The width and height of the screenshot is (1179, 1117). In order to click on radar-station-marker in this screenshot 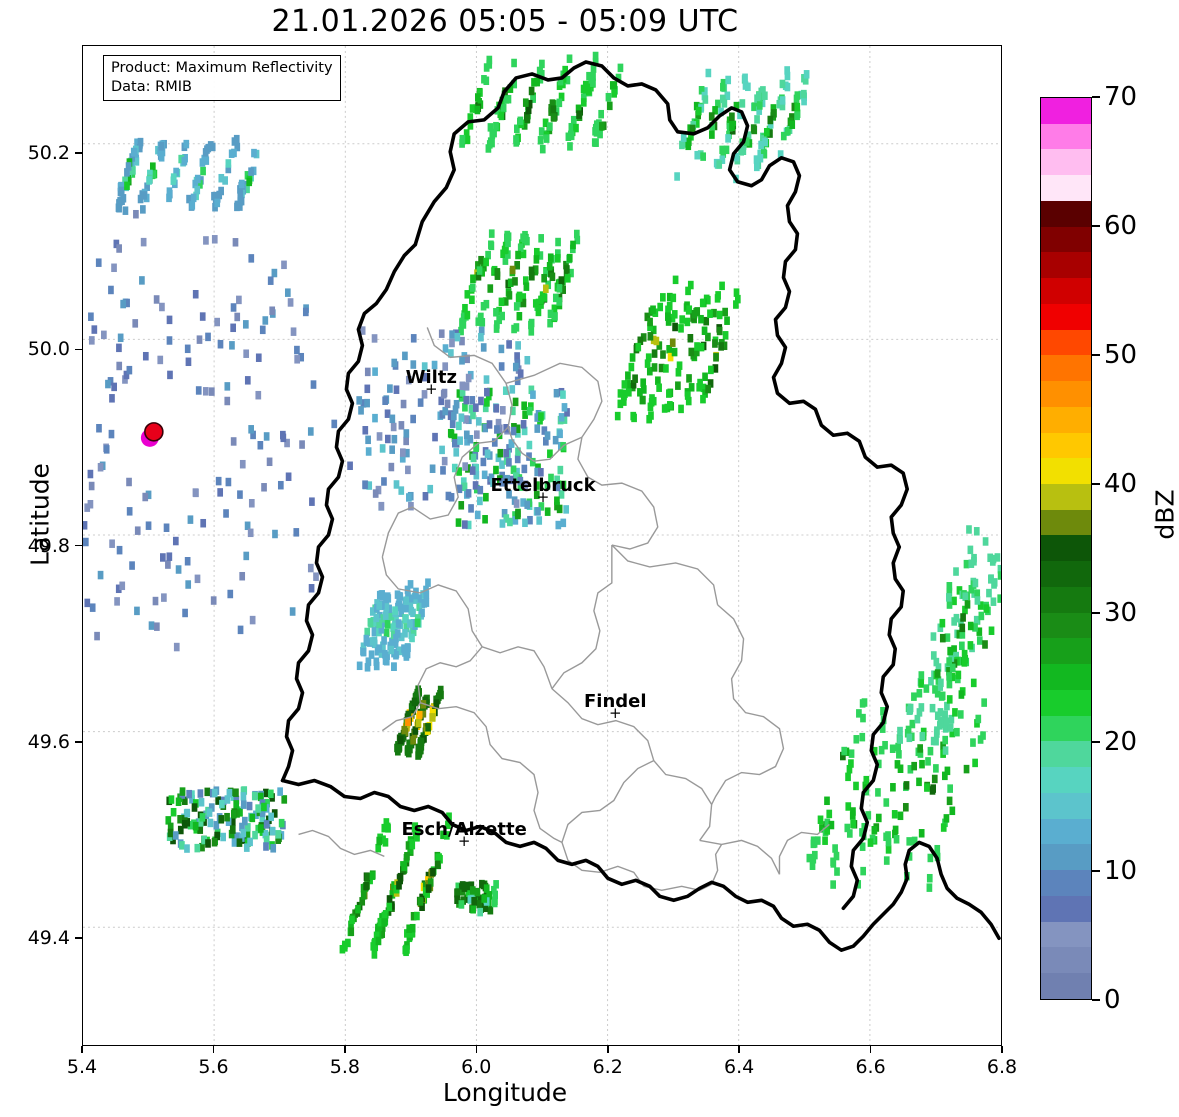, I will do `click(152, 434)`.